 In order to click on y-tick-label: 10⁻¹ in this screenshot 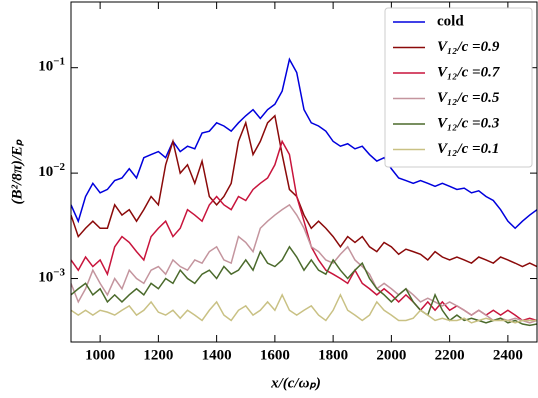, I will do `click(51, 65)`.